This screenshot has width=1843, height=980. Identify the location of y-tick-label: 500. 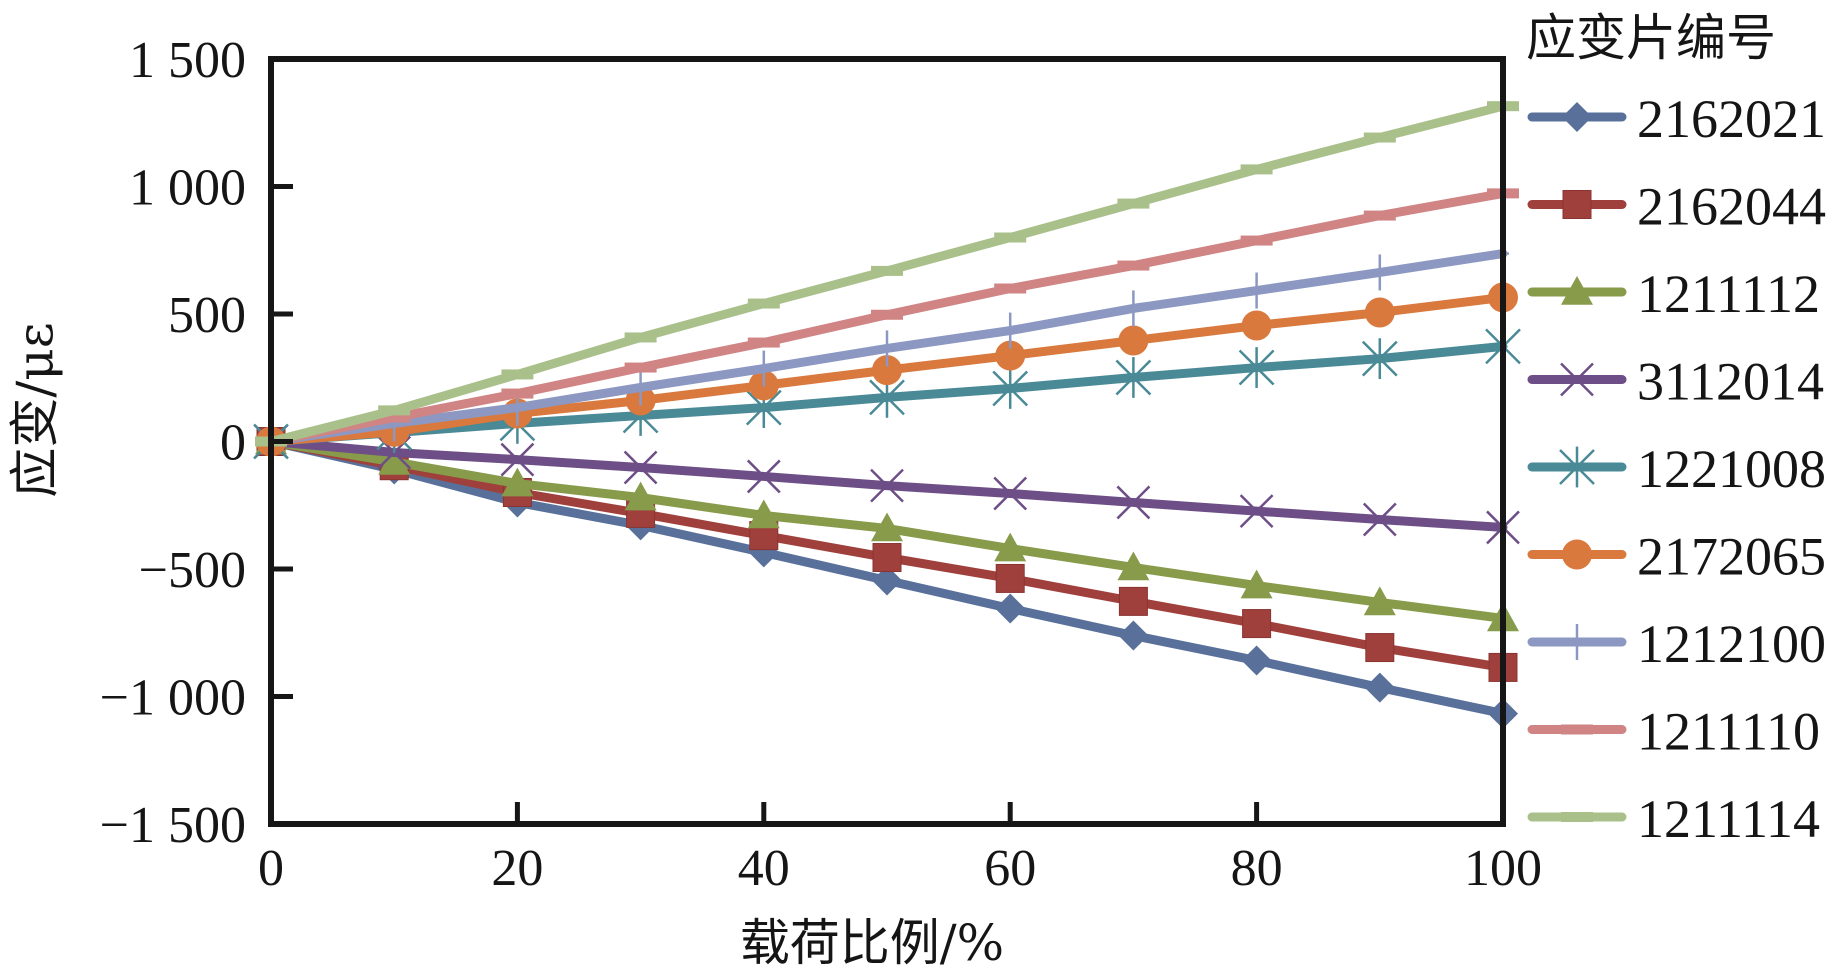
(207, 315).